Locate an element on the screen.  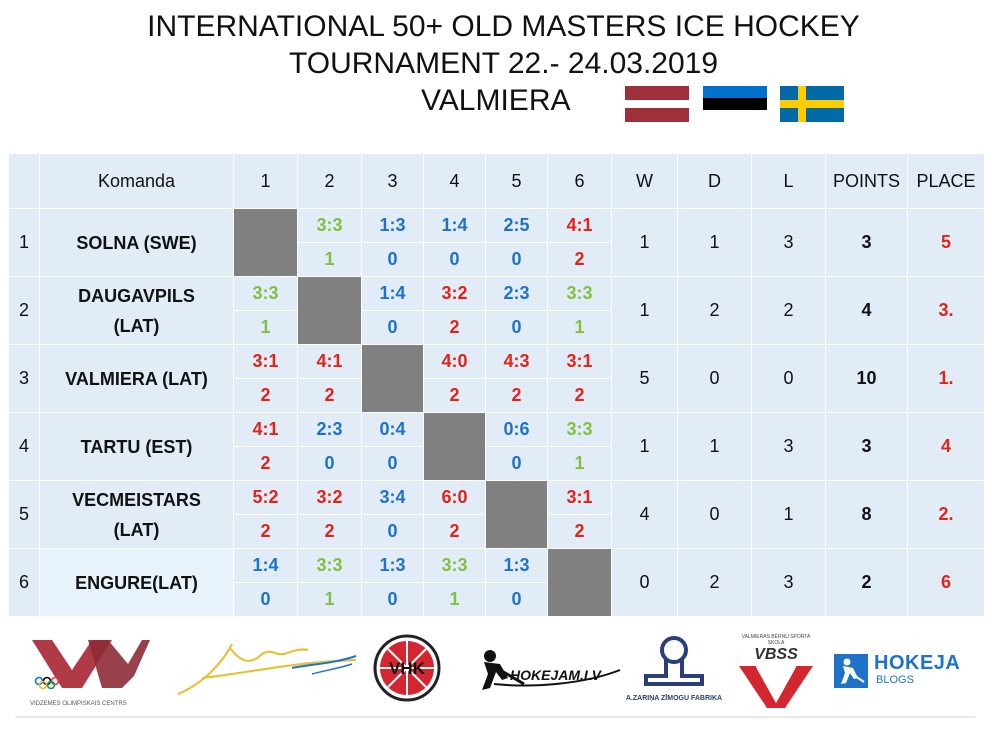
team-name-line: TARTU (EST) is located at coordinates (136, 446).